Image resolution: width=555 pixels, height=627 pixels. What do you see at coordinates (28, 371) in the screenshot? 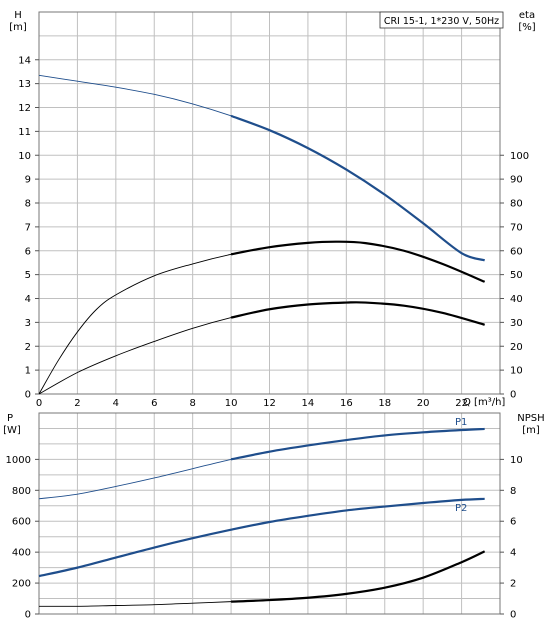
I see `y-tick-label: 1` at bounding box center [28, 371].